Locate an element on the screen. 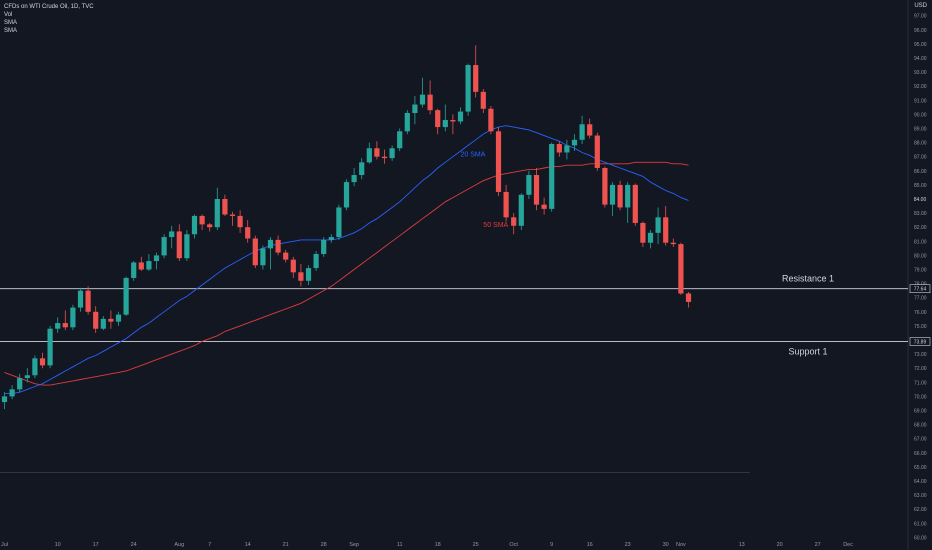 Image resolution: width=932 pixels, height=550 pixels. level-price-tag is located at coordinates (920, 341).